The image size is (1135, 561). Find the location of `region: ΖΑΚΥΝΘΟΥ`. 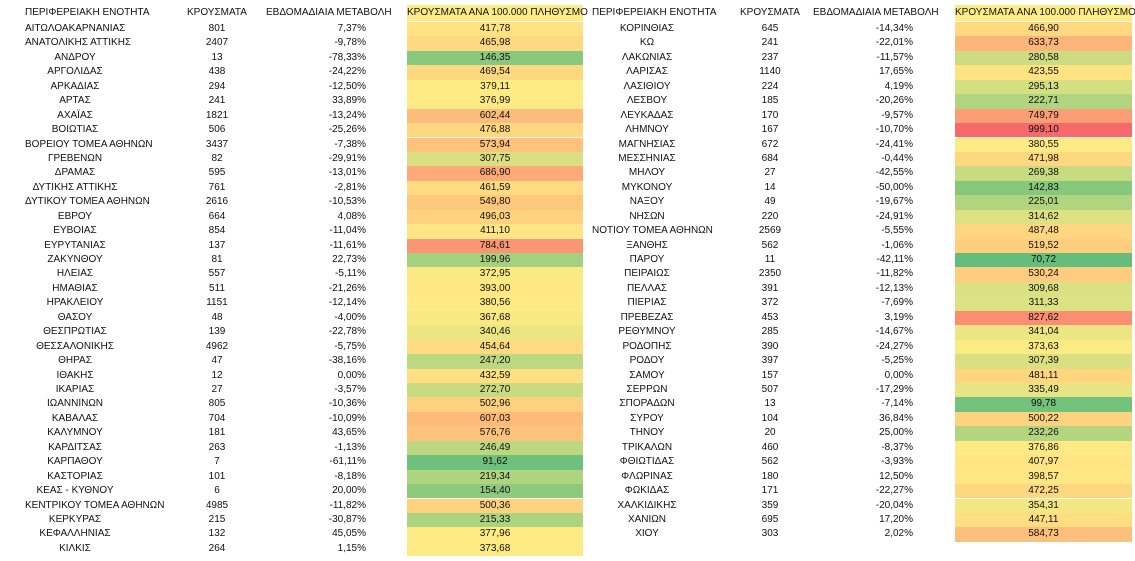

region: ΖΑΚΥΝΘΟΥ is located at coordinates (75, 260).